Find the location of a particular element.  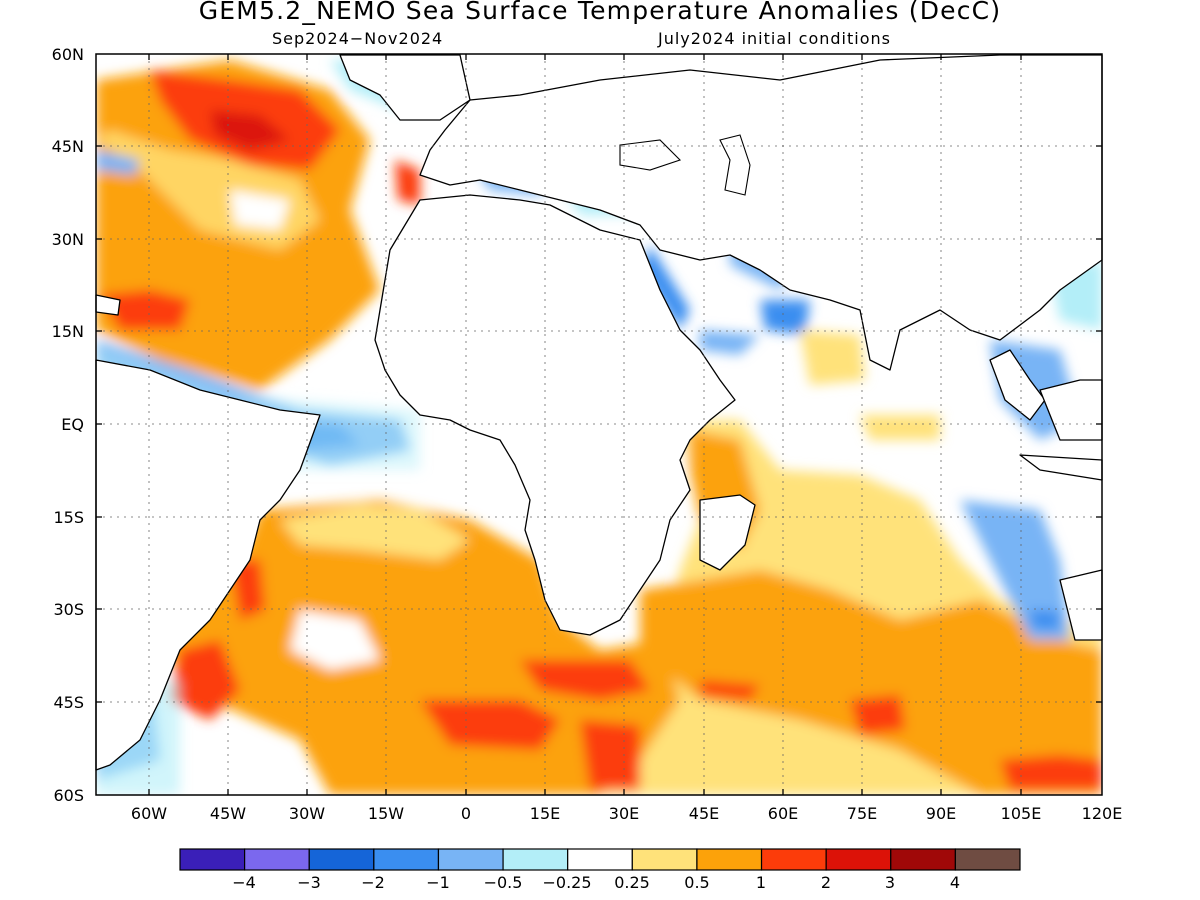

lat-label: 45S is located at coordinates (68, 702).